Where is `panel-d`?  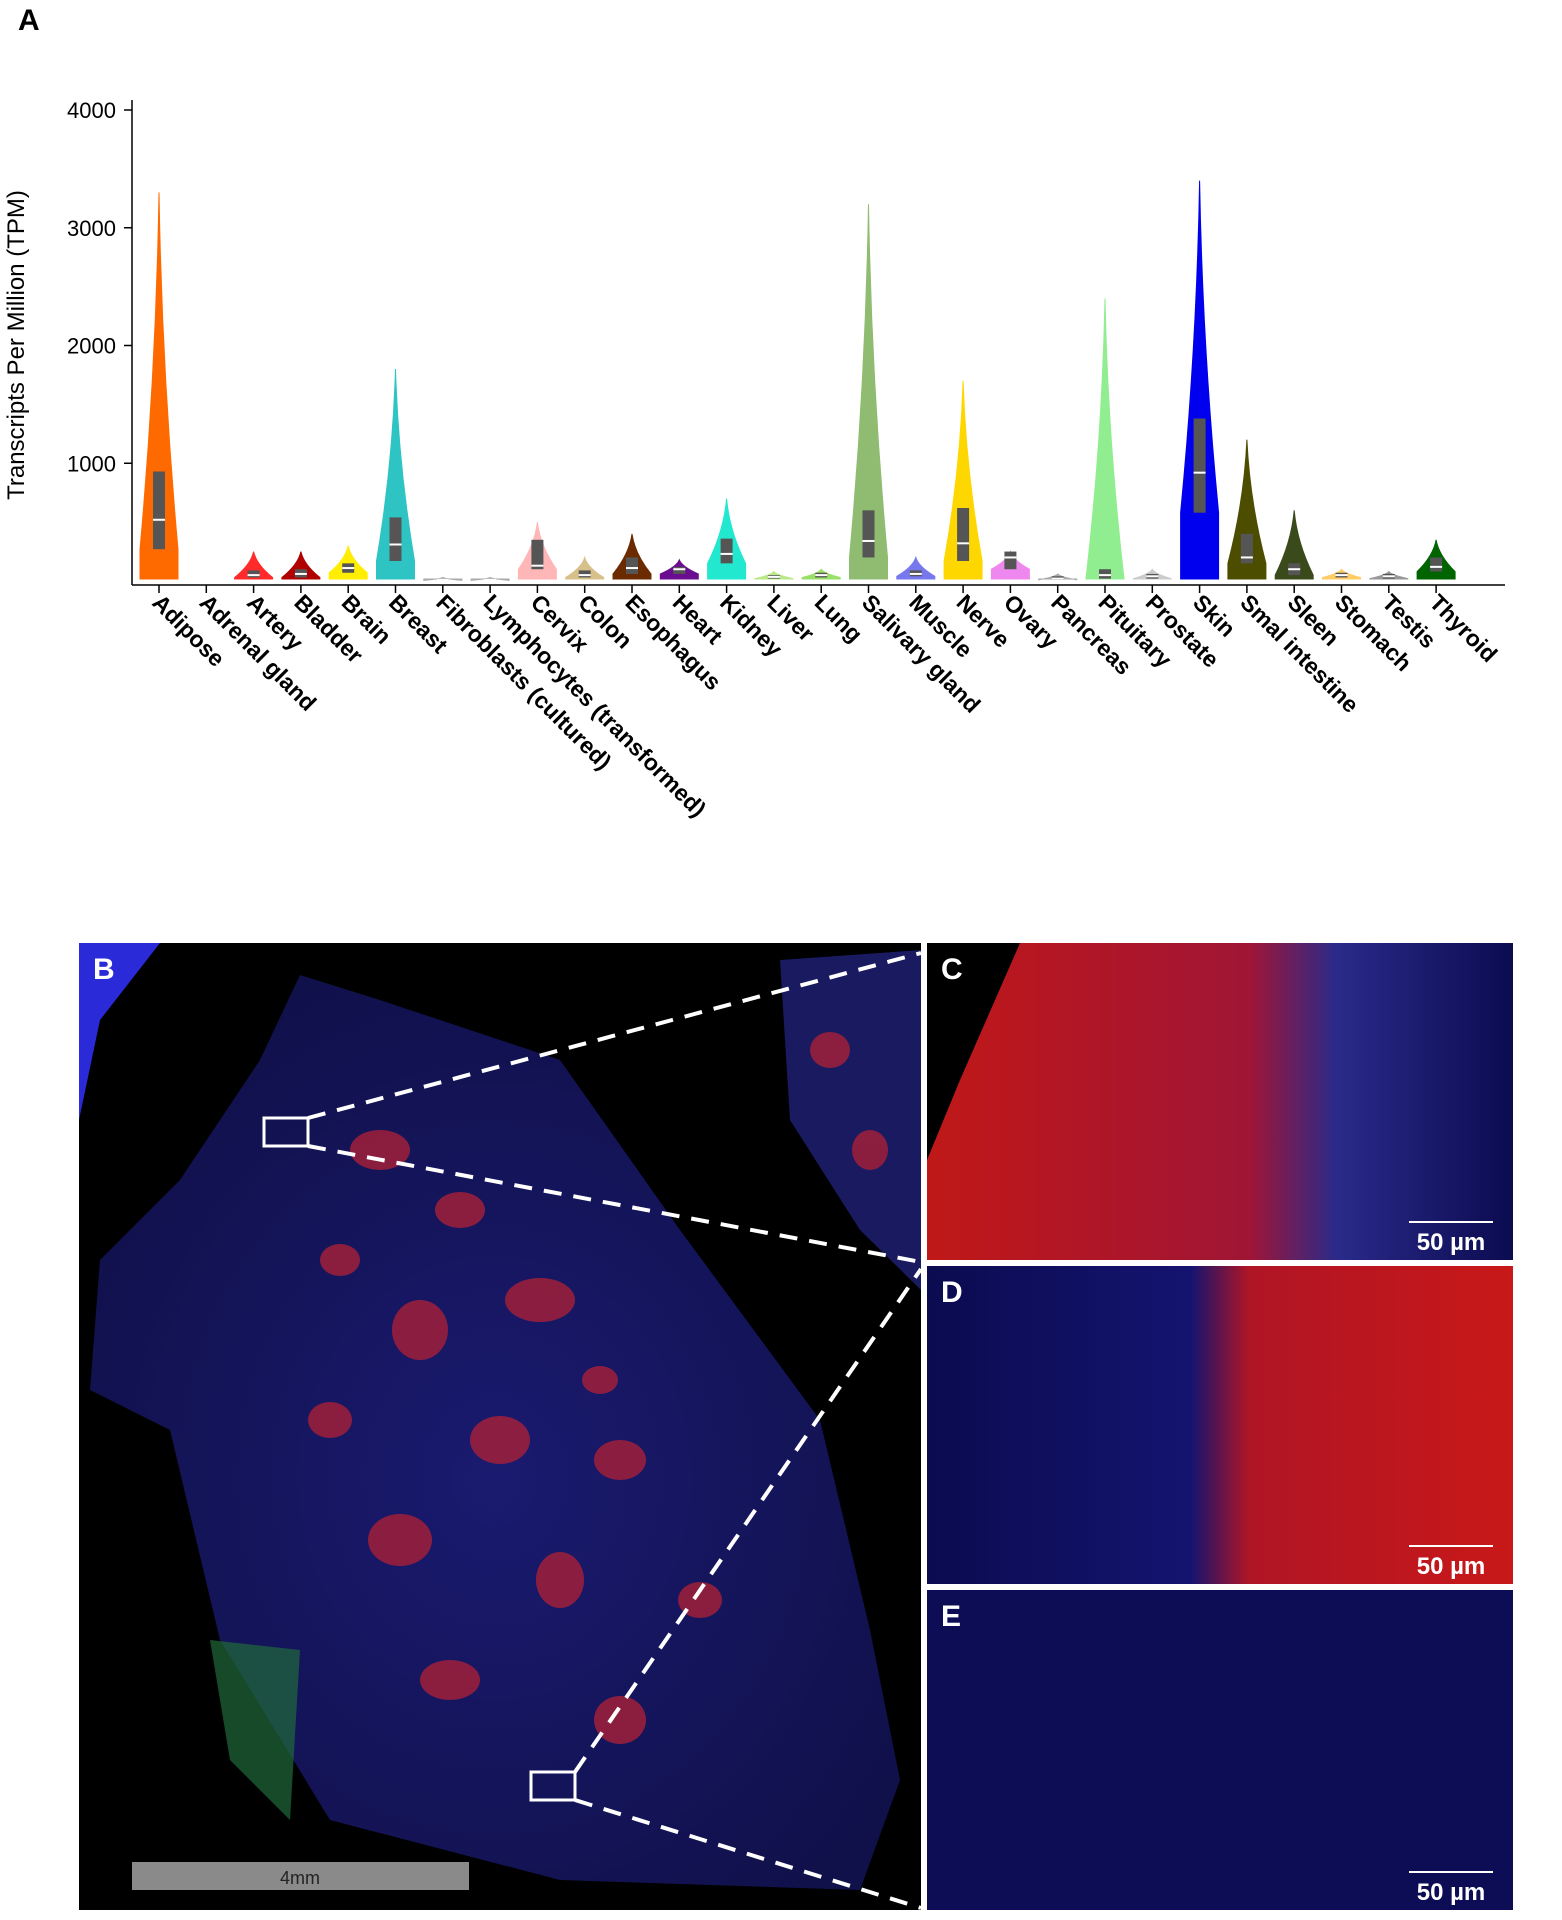 panel-d is located at coordinates (1220, 1425).